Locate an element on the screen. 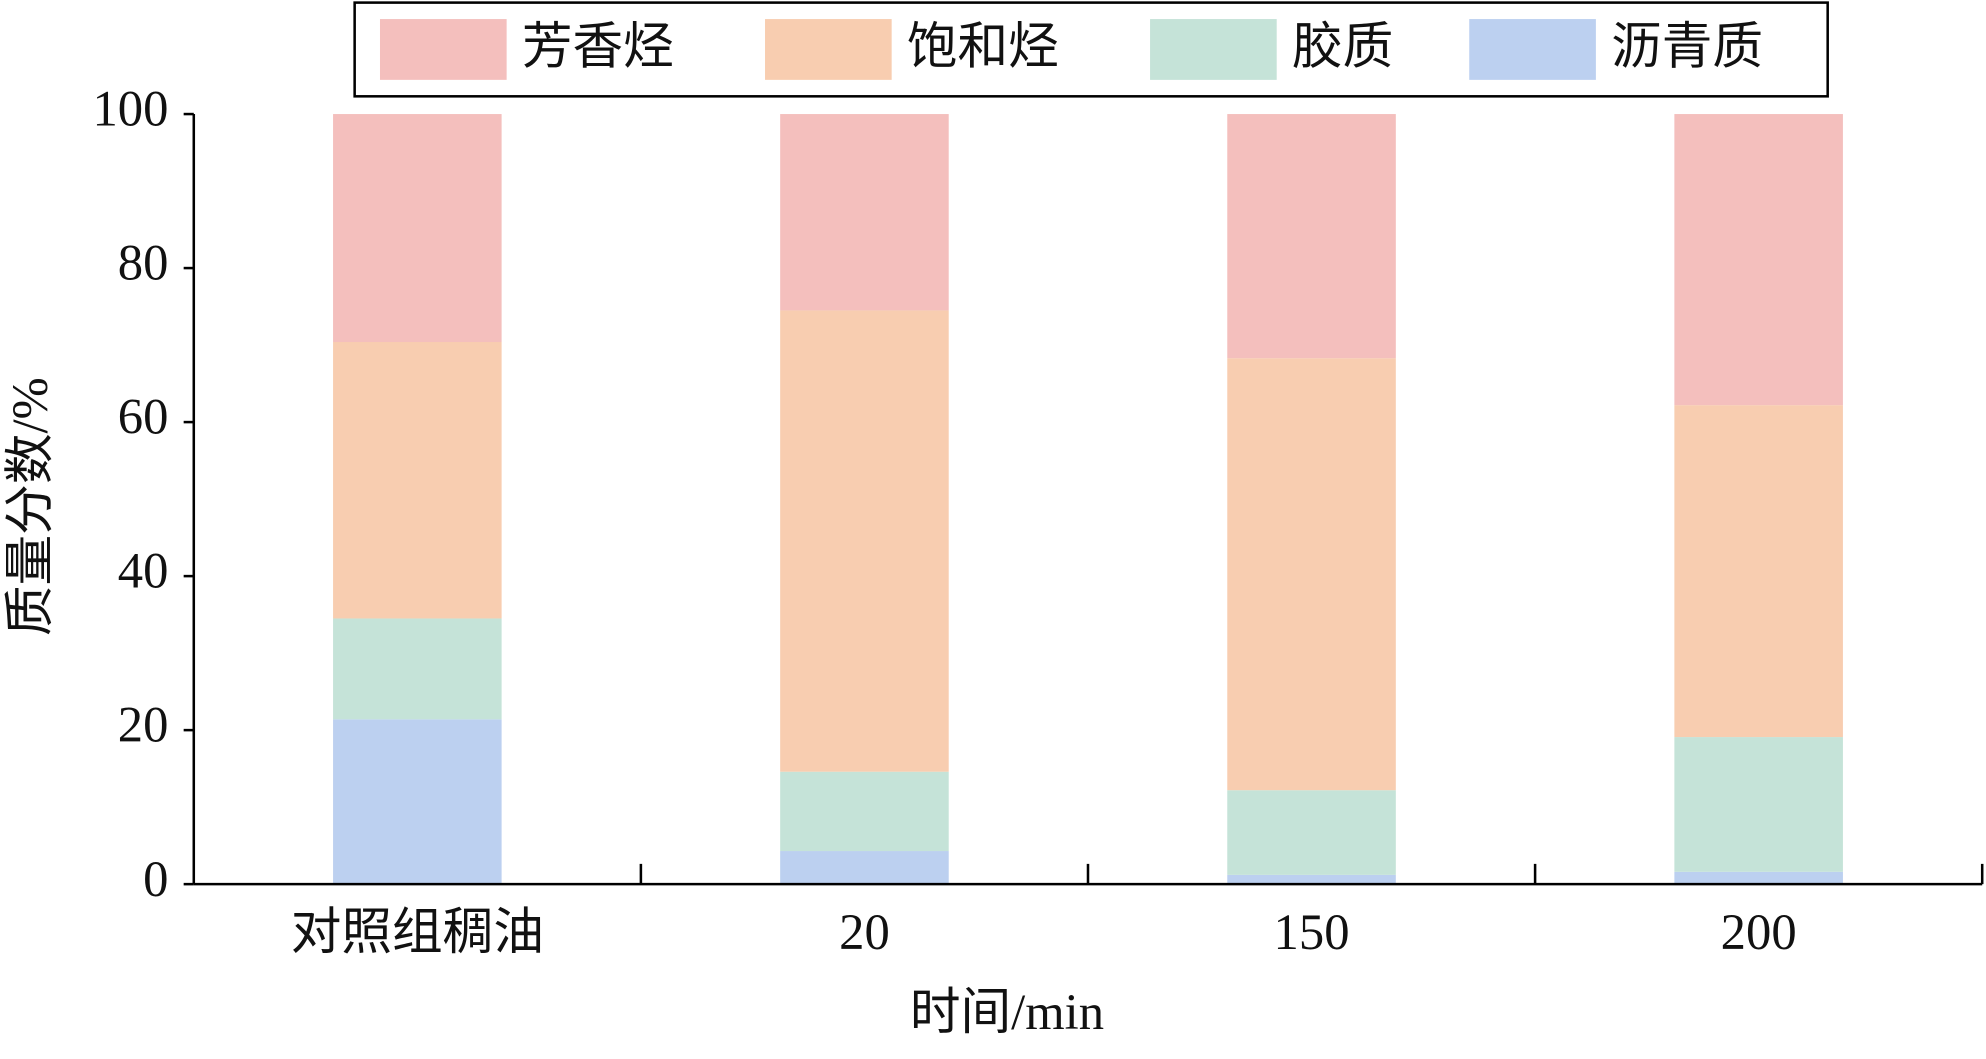 This screenshot has height=1059, width=1986. x-tick-label: 200 is located at coordinates (1759, 932).